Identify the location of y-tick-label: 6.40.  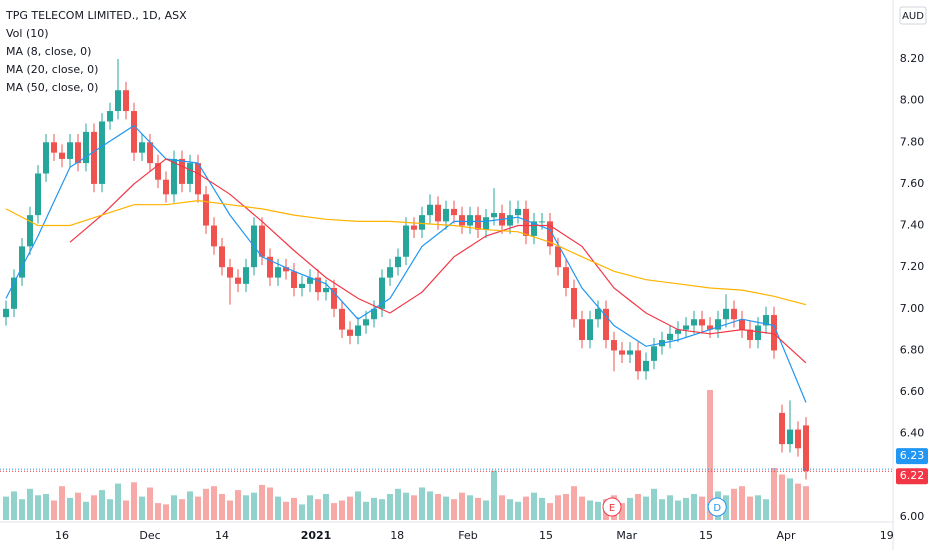
(912, 433).